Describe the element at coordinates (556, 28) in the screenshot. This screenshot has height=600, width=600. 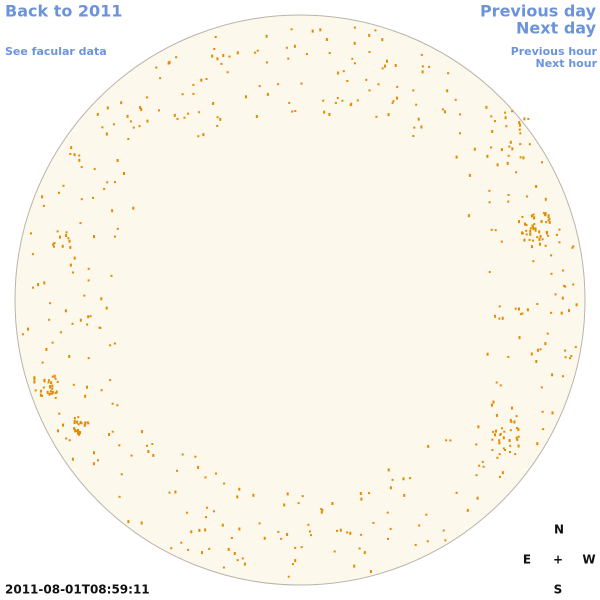
I see `next-day-link: Next day` at that location.